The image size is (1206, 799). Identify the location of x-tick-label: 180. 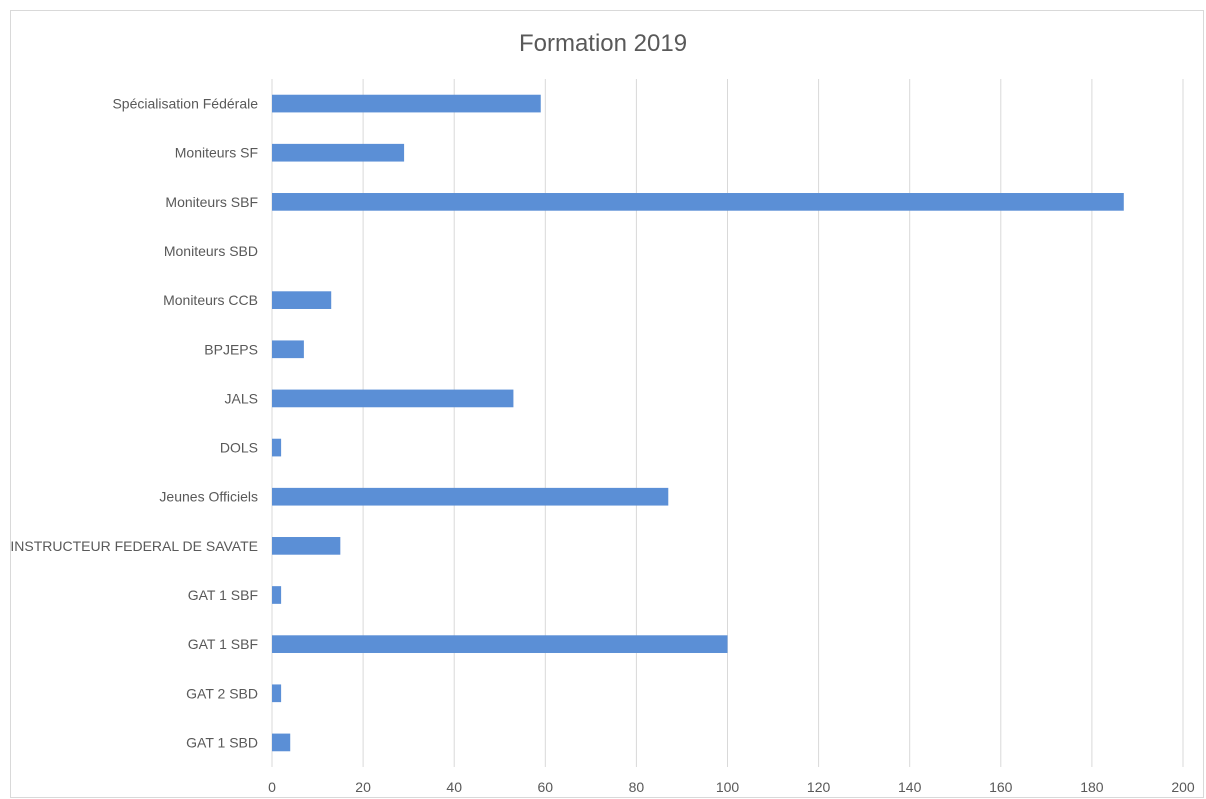
(1092, 787).